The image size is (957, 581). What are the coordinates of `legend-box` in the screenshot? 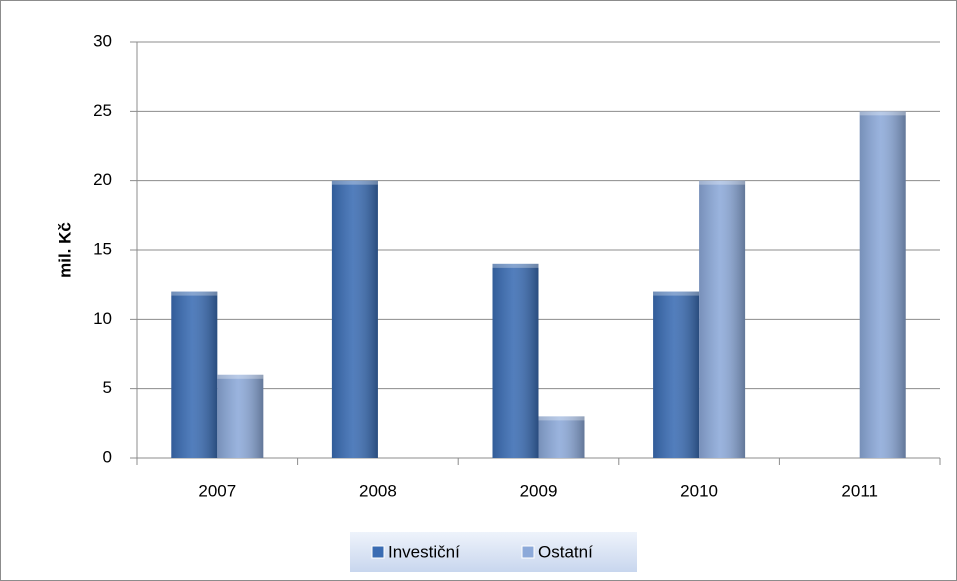 It's located at (493, 552).